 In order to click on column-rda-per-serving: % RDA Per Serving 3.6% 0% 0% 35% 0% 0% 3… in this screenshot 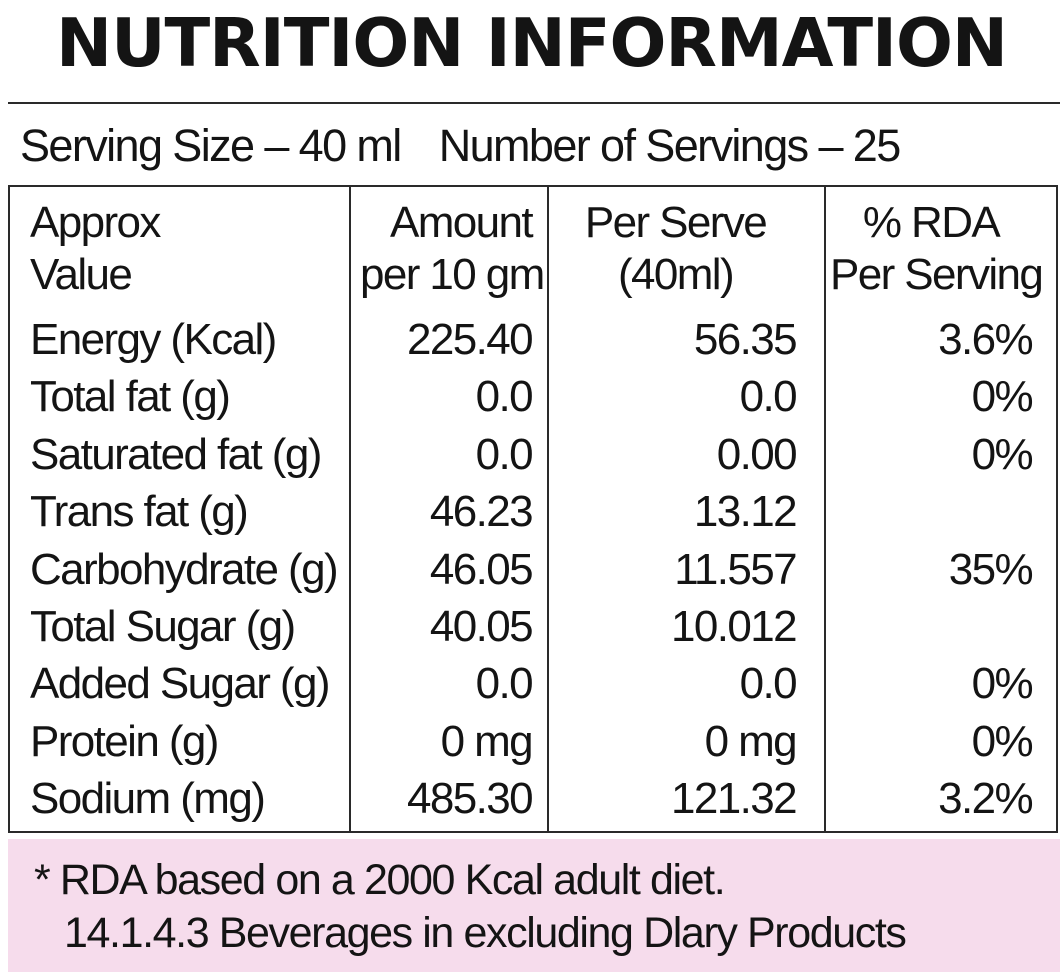, I will do `click(937, 512)`.